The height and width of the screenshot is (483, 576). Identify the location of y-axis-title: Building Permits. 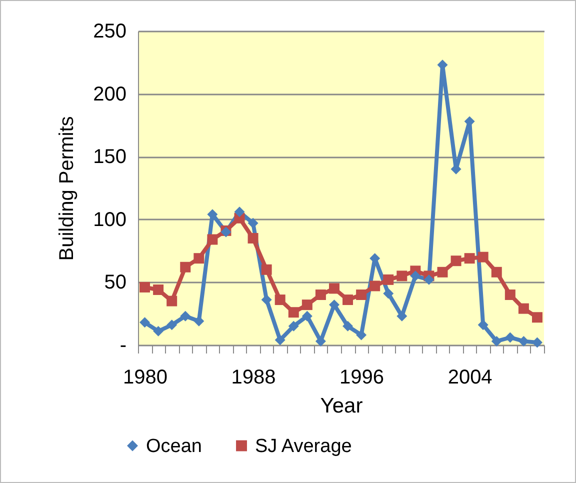
(67, 188).